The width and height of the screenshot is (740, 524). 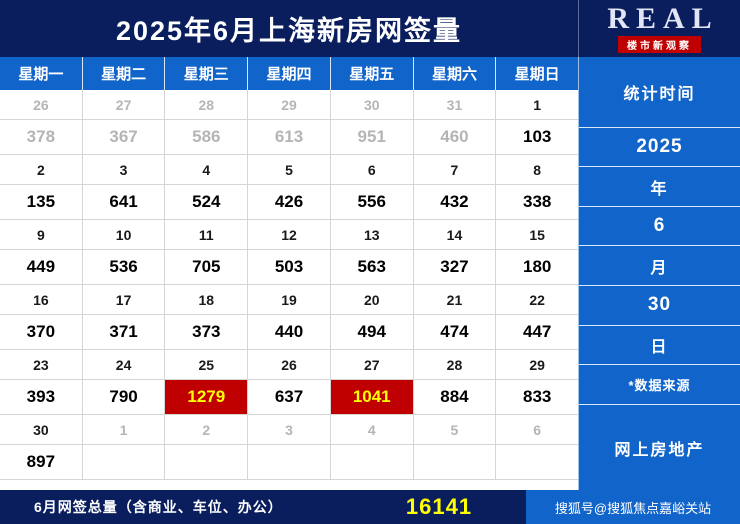 I want to click on date-cell: 20, so click(x=372, y=300).